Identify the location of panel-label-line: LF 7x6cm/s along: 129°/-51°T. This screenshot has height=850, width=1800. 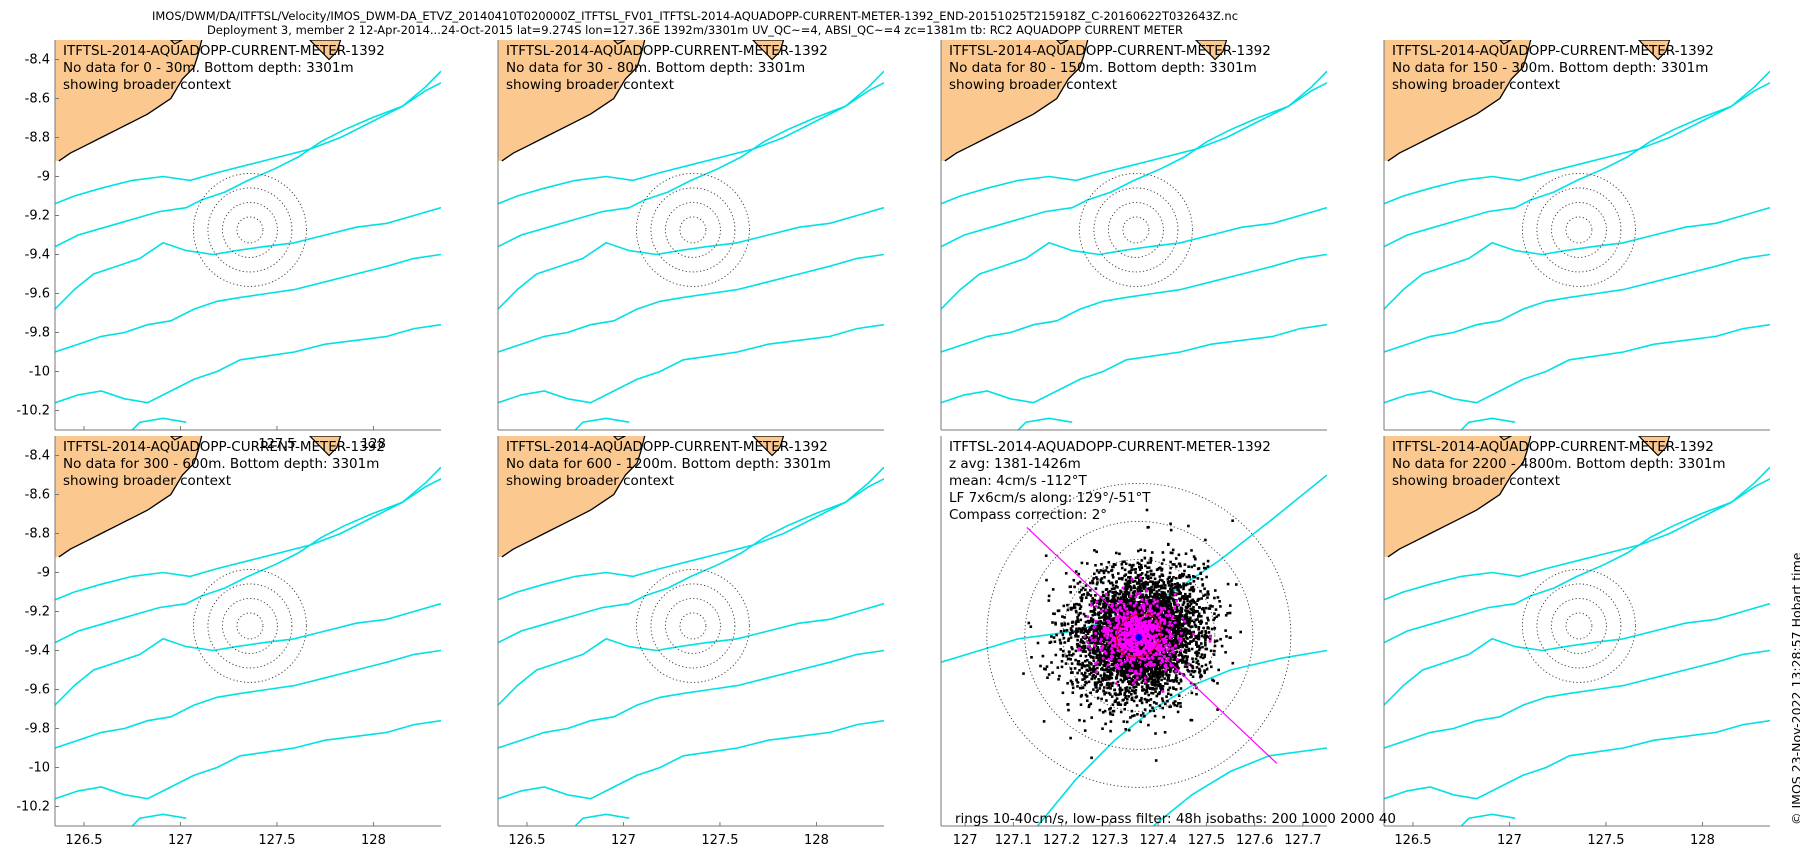
(1050, 498).